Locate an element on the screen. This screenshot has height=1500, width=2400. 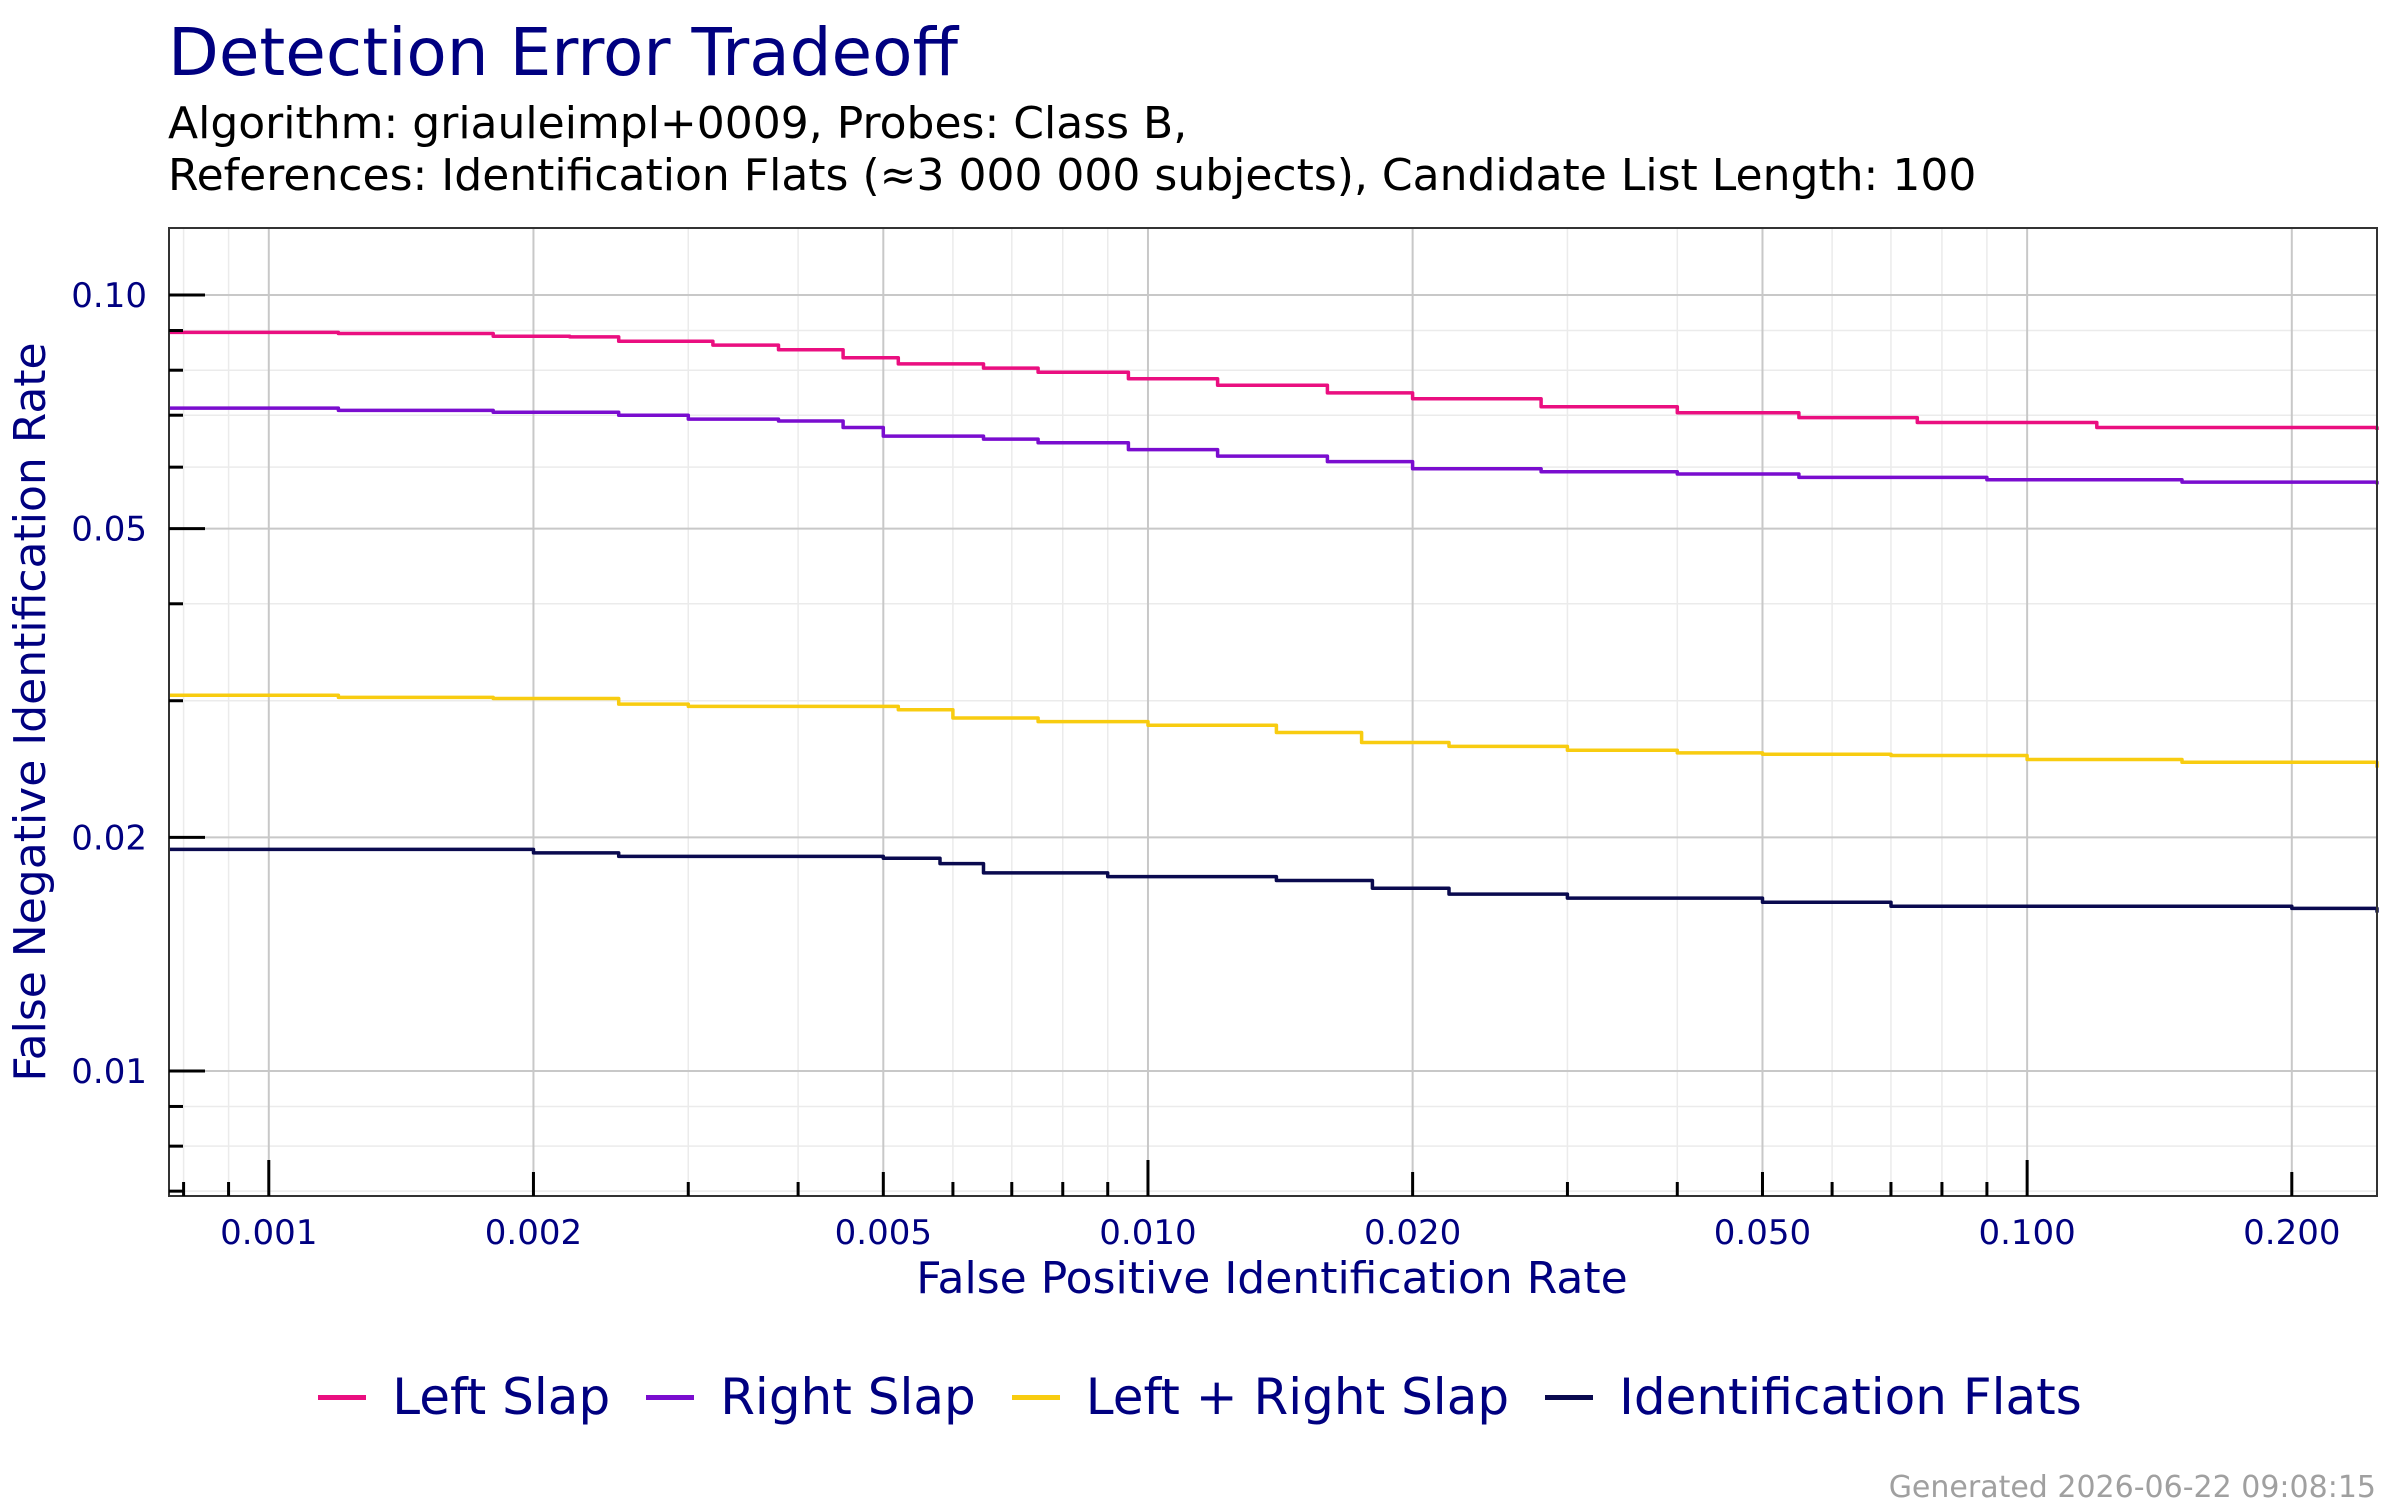
legend-key-right-slap is located at coordinates (670, 1397).